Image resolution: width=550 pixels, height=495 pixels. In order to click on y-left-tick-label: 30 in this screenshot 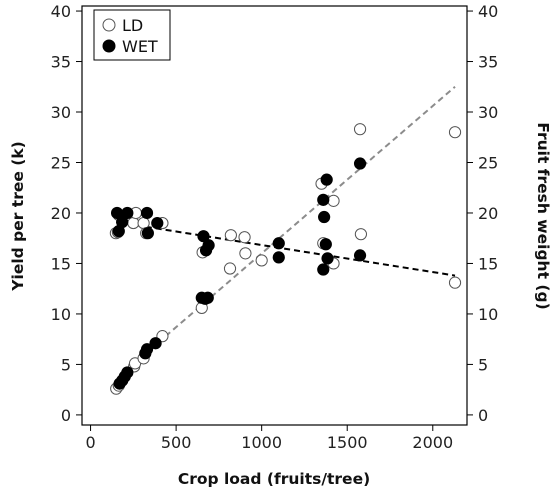, I will do `click(61, 112)`.